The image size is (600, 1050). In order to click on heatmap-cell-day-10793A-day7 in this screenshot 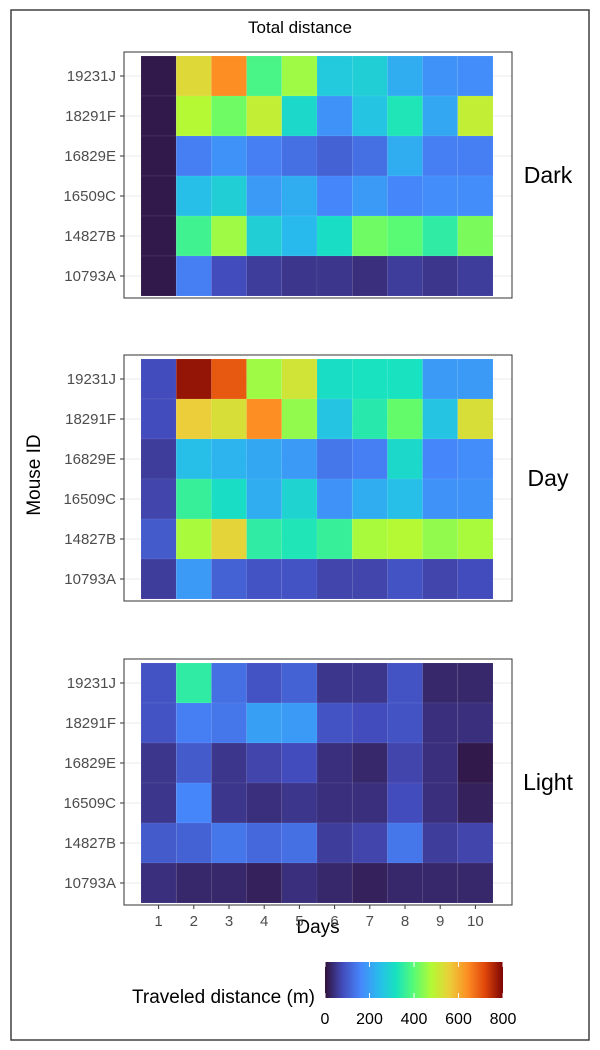, I will do `click(369, 579)`.